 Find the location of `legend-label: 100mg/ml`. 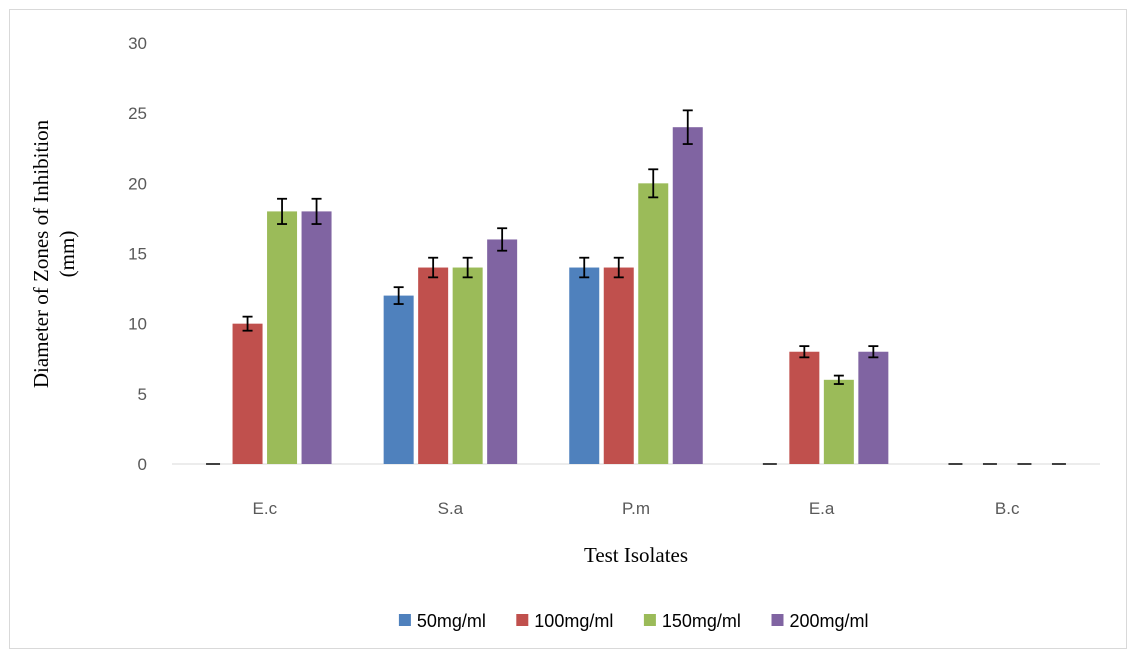

legend-label: 100mg/ml is located at coordinates (573, 621).